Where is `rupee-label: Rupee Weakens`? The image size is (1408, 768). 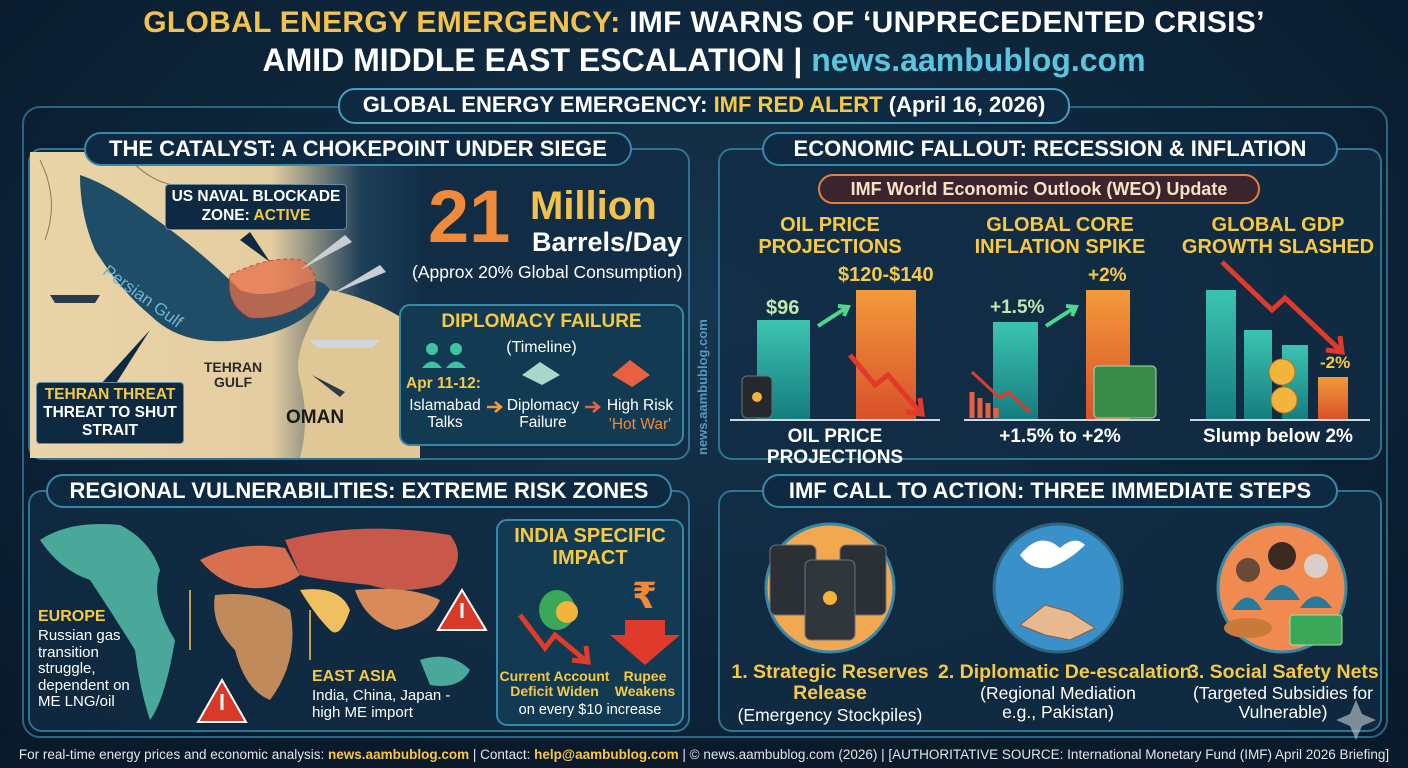 rupee-label: Rupee Weakens is located at coordinates (645, 684).